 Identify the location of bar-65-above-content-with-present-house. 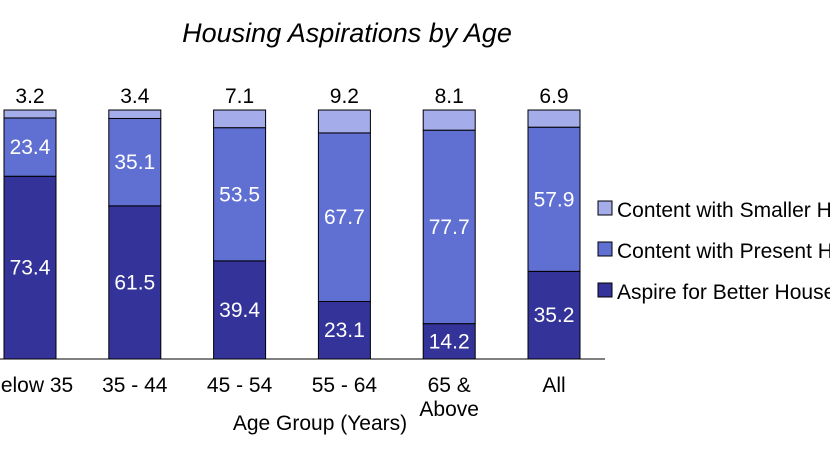
(449, 227).